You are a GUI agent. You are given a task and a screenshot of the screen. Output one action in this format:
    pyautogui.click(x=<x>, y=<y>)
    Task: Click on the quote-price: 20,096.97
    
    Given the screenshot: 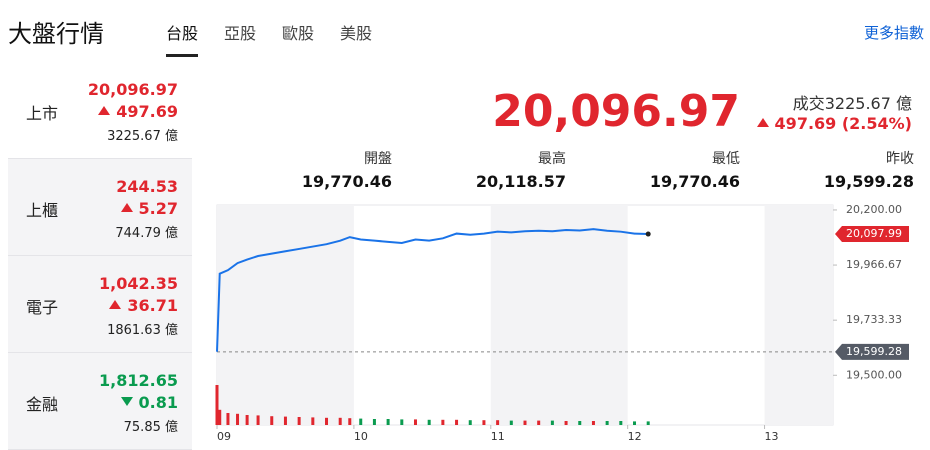 What is the action you would take?
    pyautogui.click(x=616, y=111)
    